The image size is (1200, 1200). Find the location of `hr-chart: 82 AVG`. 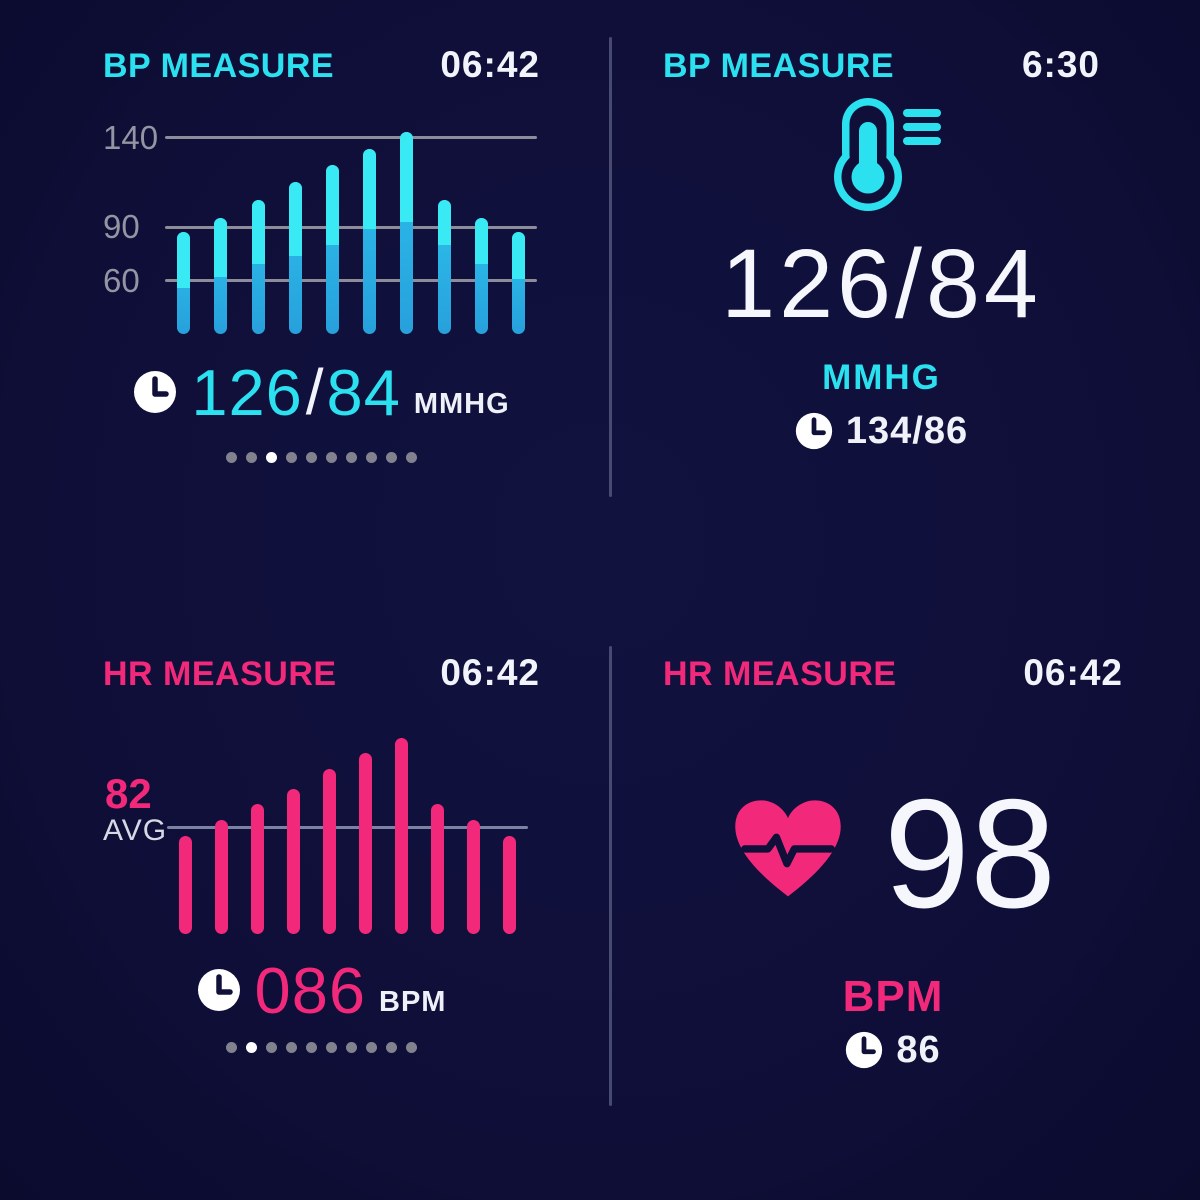

hr-chart: 82 AVG is located at coordinates (321, 826).